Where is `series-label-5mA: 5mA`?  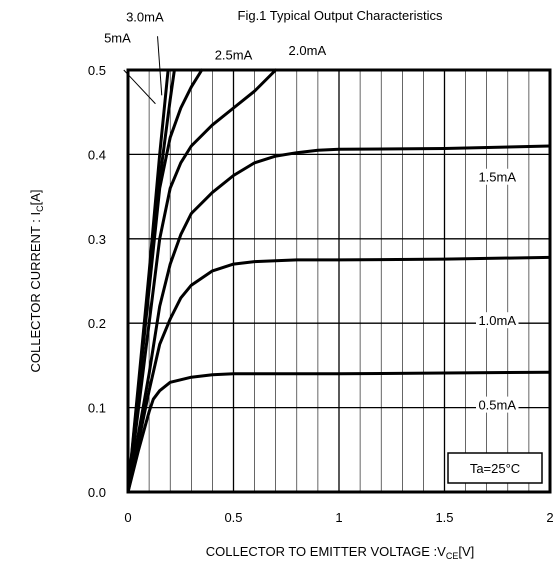 series-label-5mA: 5mA is located at coordinates (117, 37).